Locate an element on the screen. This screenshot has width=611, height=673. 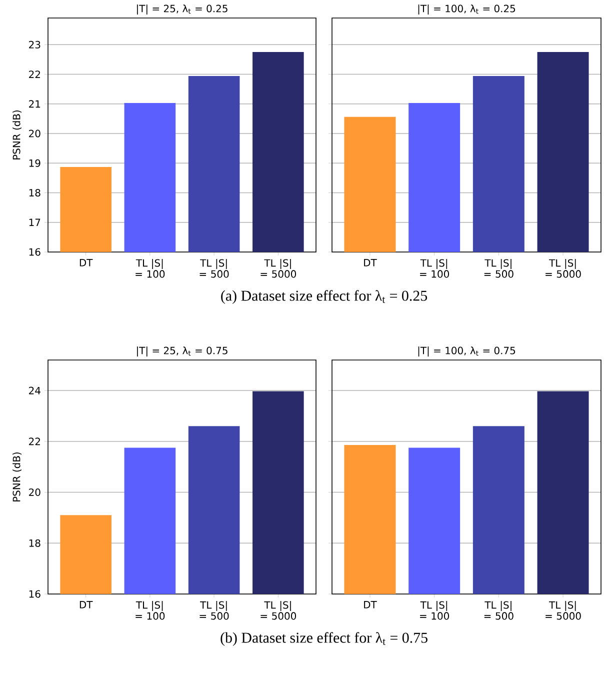
chart-title: |T| = 100, λ$_{t}$ = 0.75 is located at coordinates (467, 351).